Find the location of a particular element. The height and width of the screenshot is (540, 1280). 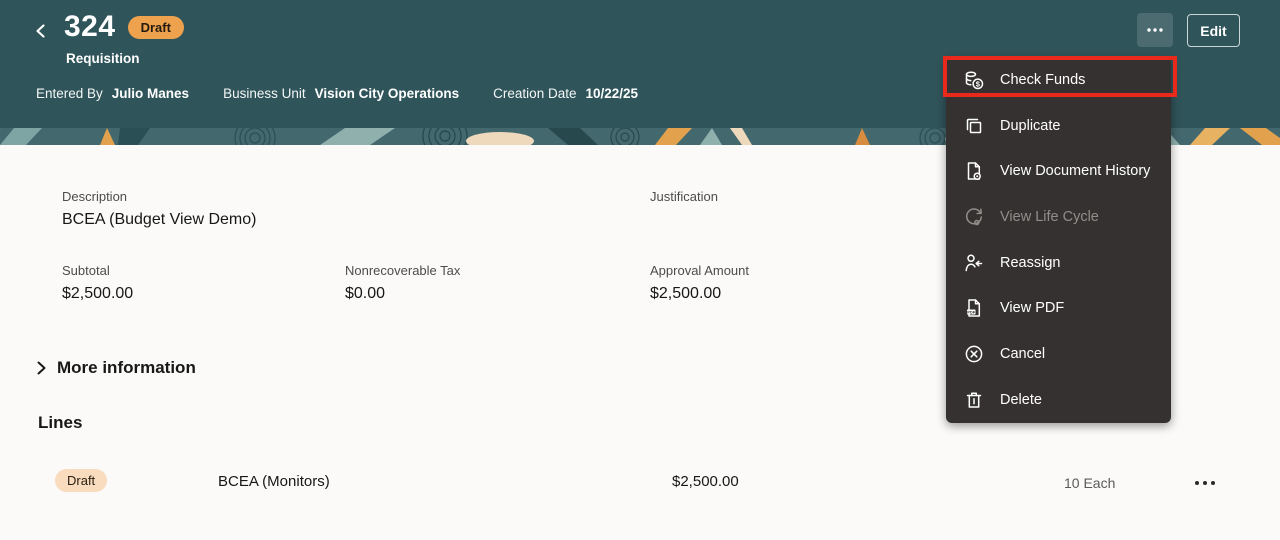

more-information-toggle: More information is located at coordinates (116, 368).